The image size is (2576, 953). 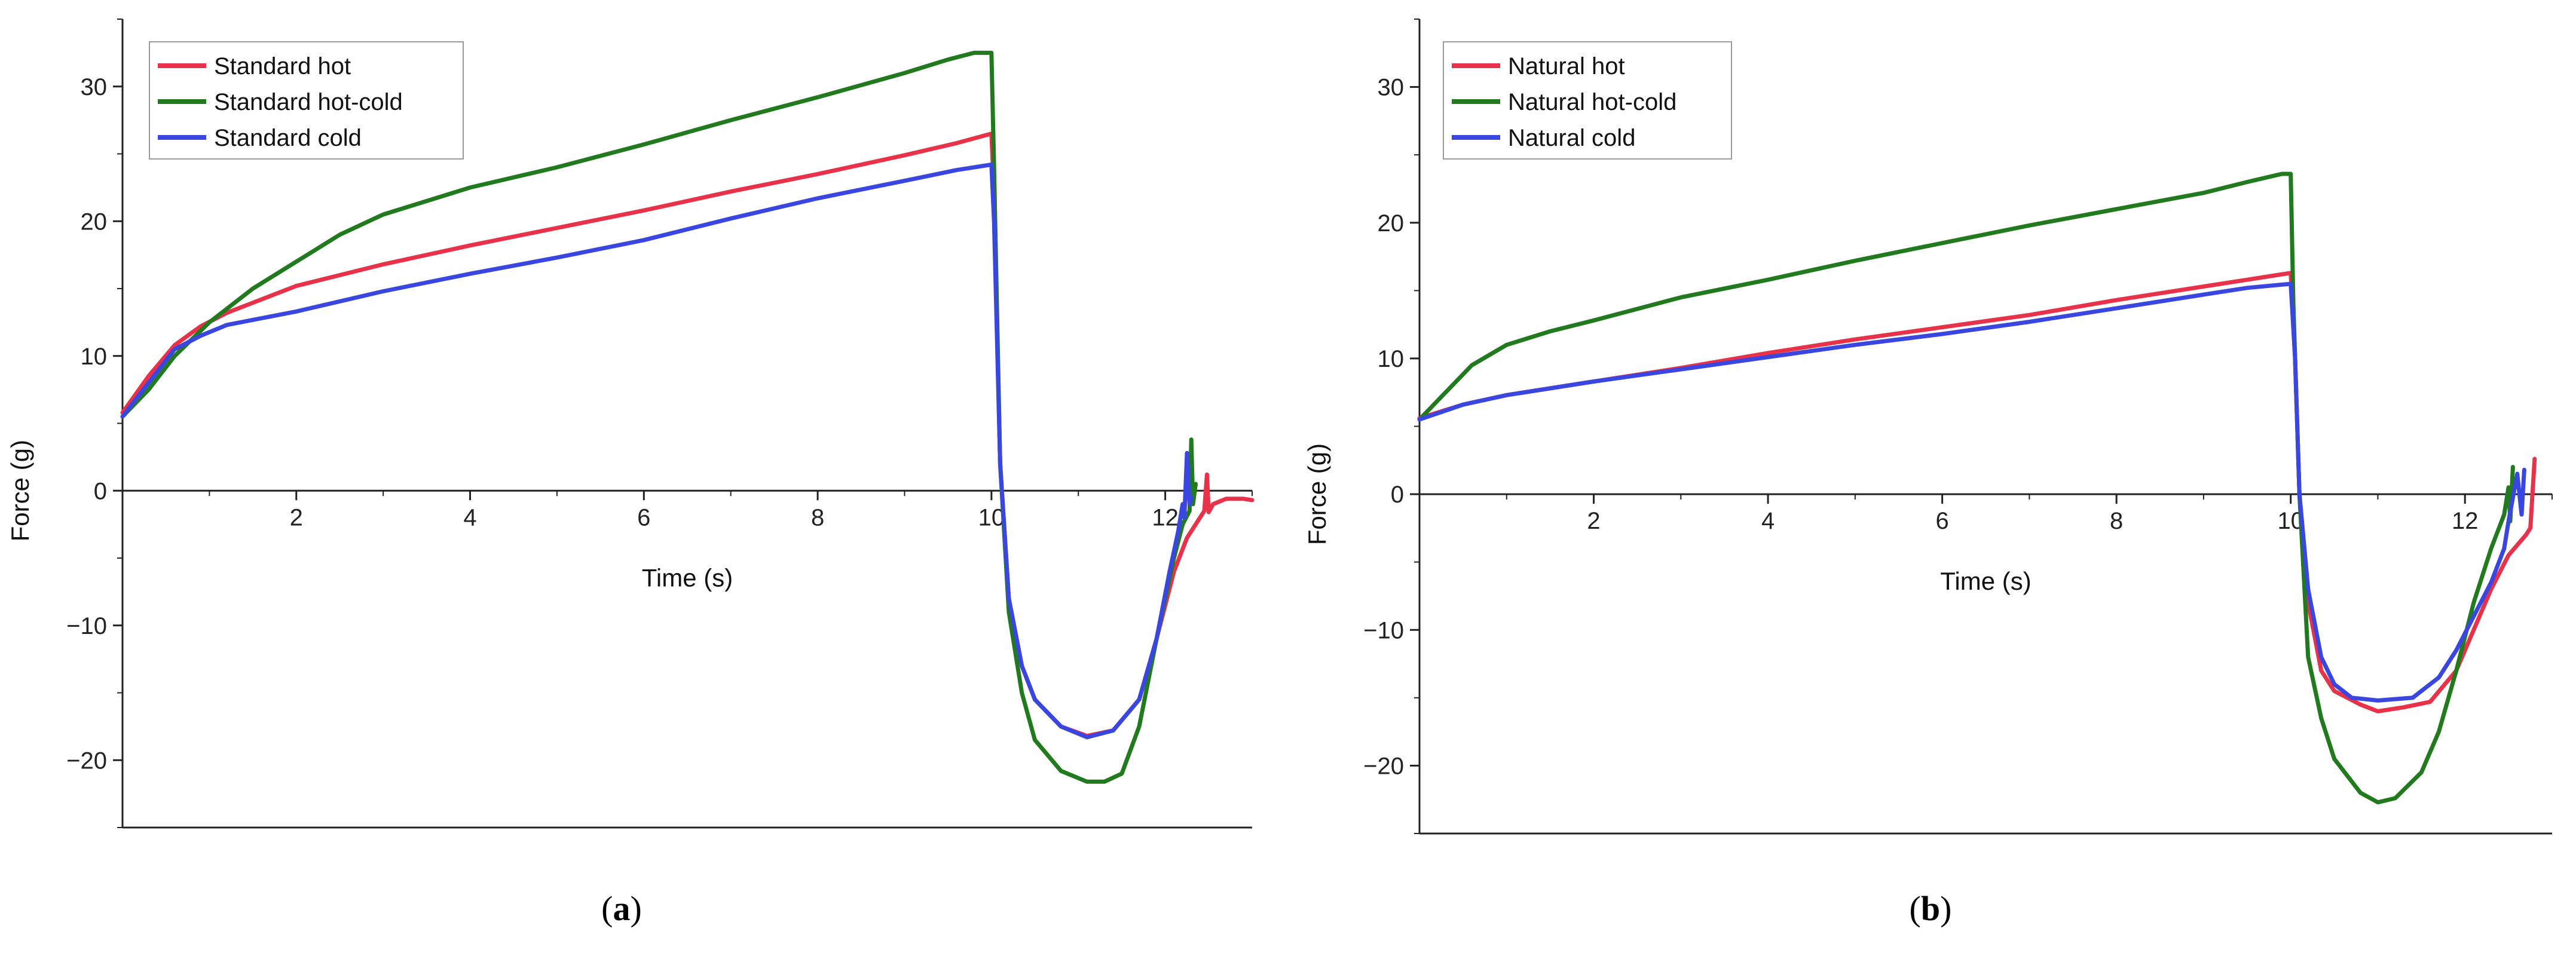 What do you see at coordinates (1593, 521) in the screenshot?
I see `panel-b-x-tick-label: 2` at bounding box center [1593, 521].